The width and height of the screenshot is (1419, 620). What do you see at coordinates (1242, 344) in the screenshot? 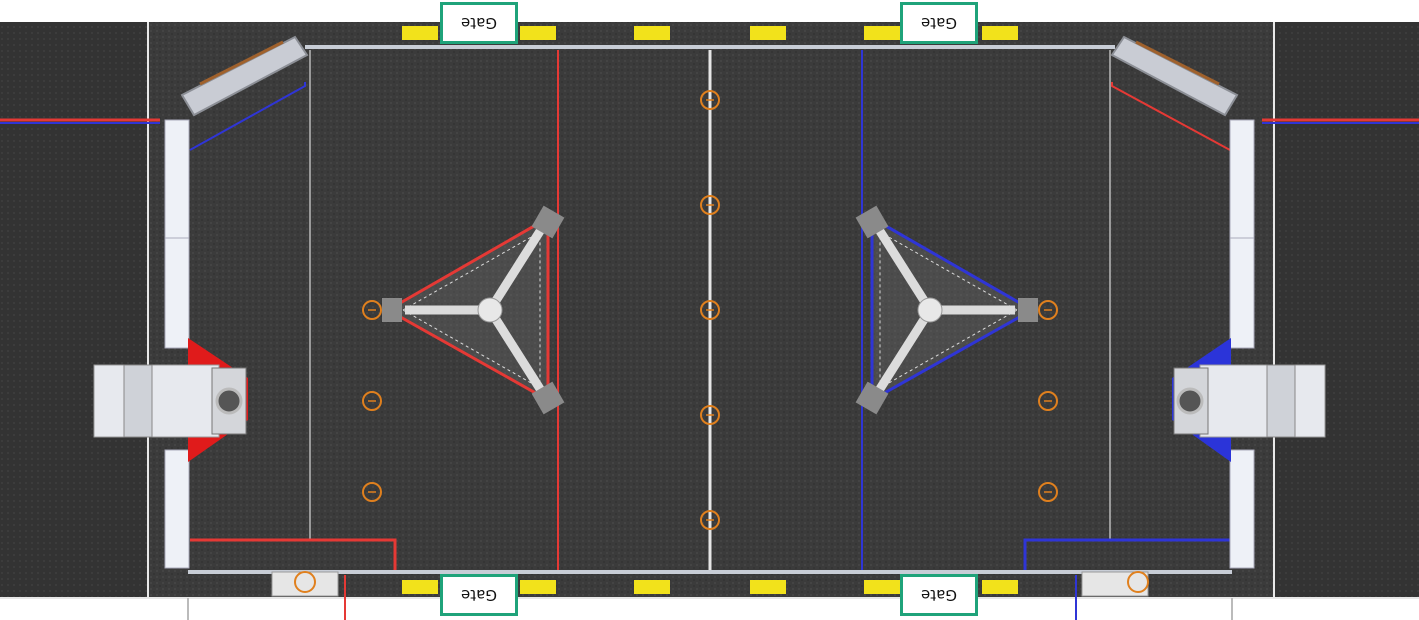
I see `right-wall` at bounding box center [1242, 344].